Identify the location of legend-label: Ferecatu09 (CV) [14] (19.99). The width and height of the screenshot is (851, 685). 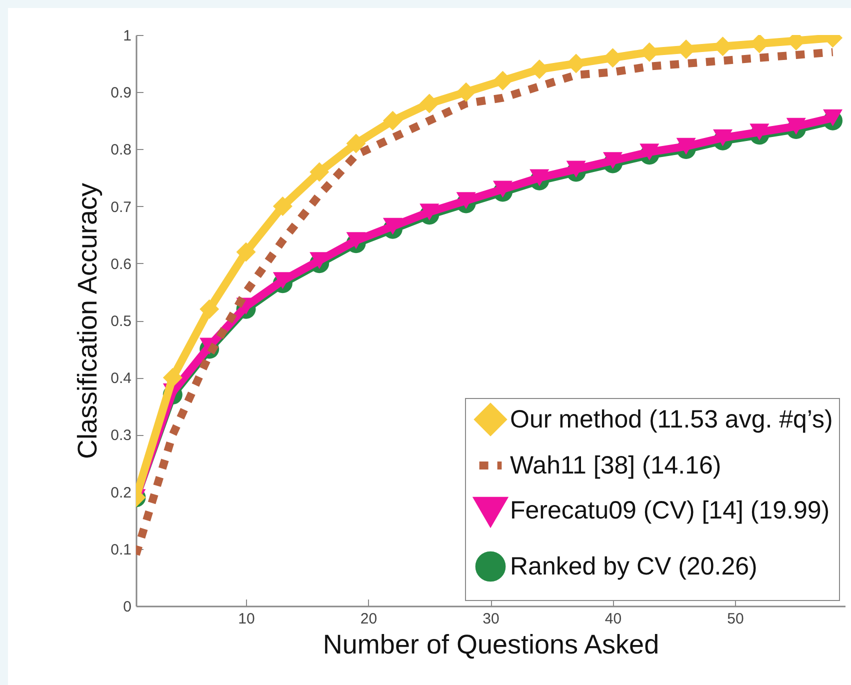
(670, 510).